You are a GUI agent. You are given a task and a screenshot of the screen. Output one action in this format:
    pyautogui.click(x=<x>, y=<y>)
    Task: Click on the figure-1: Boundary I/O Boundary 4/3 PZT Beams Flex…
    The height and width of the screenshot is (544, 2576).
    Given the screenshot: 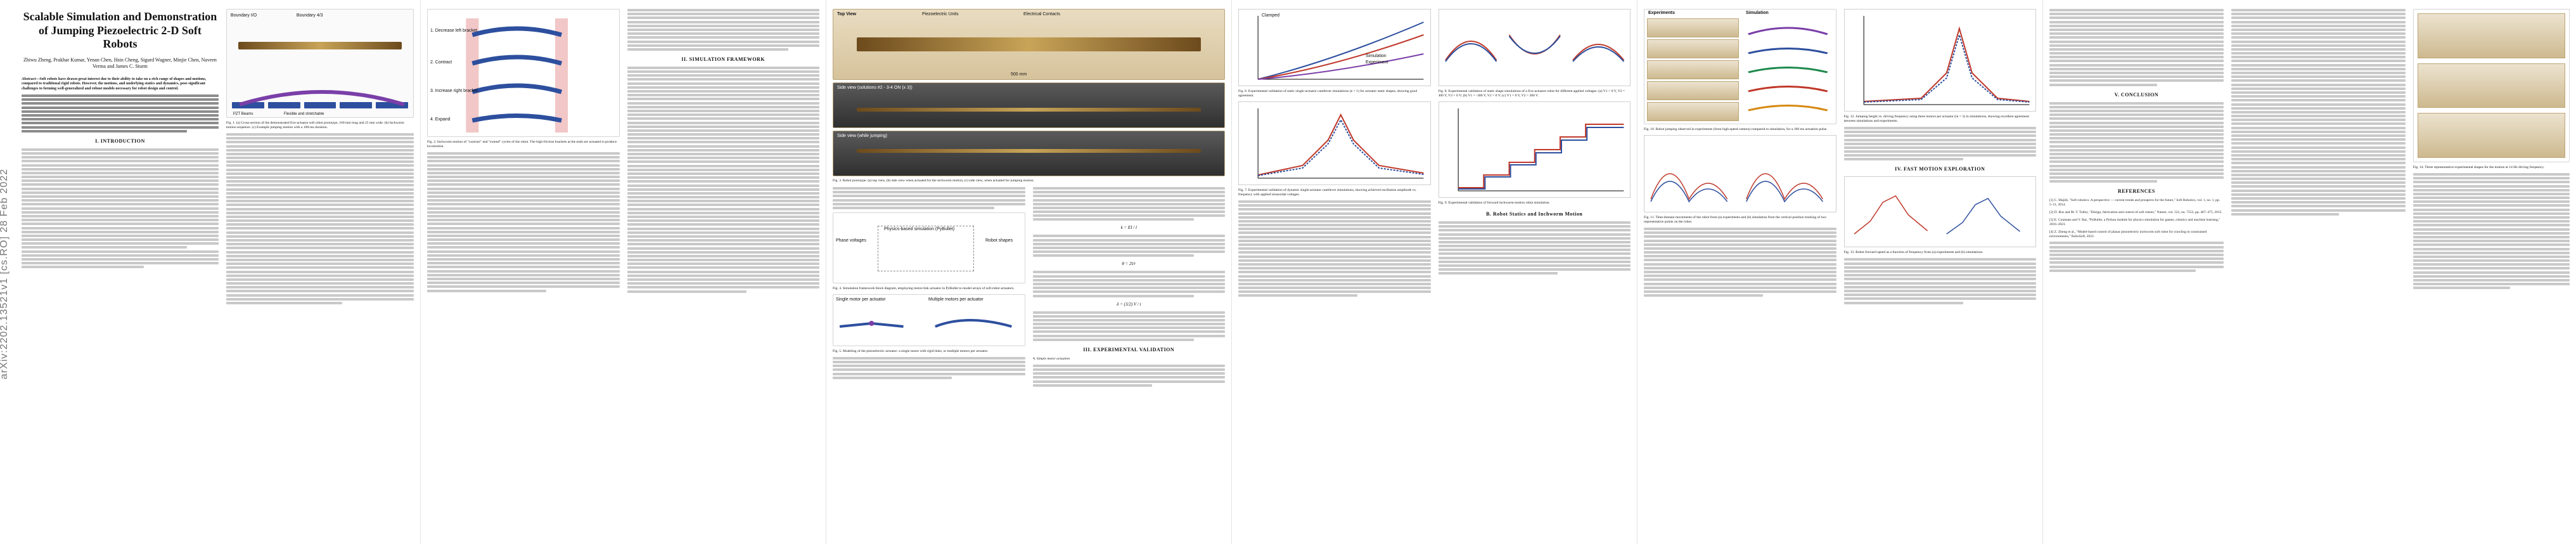 What is the action you would take?
    pyautogui.click(x=320, y=63)
    